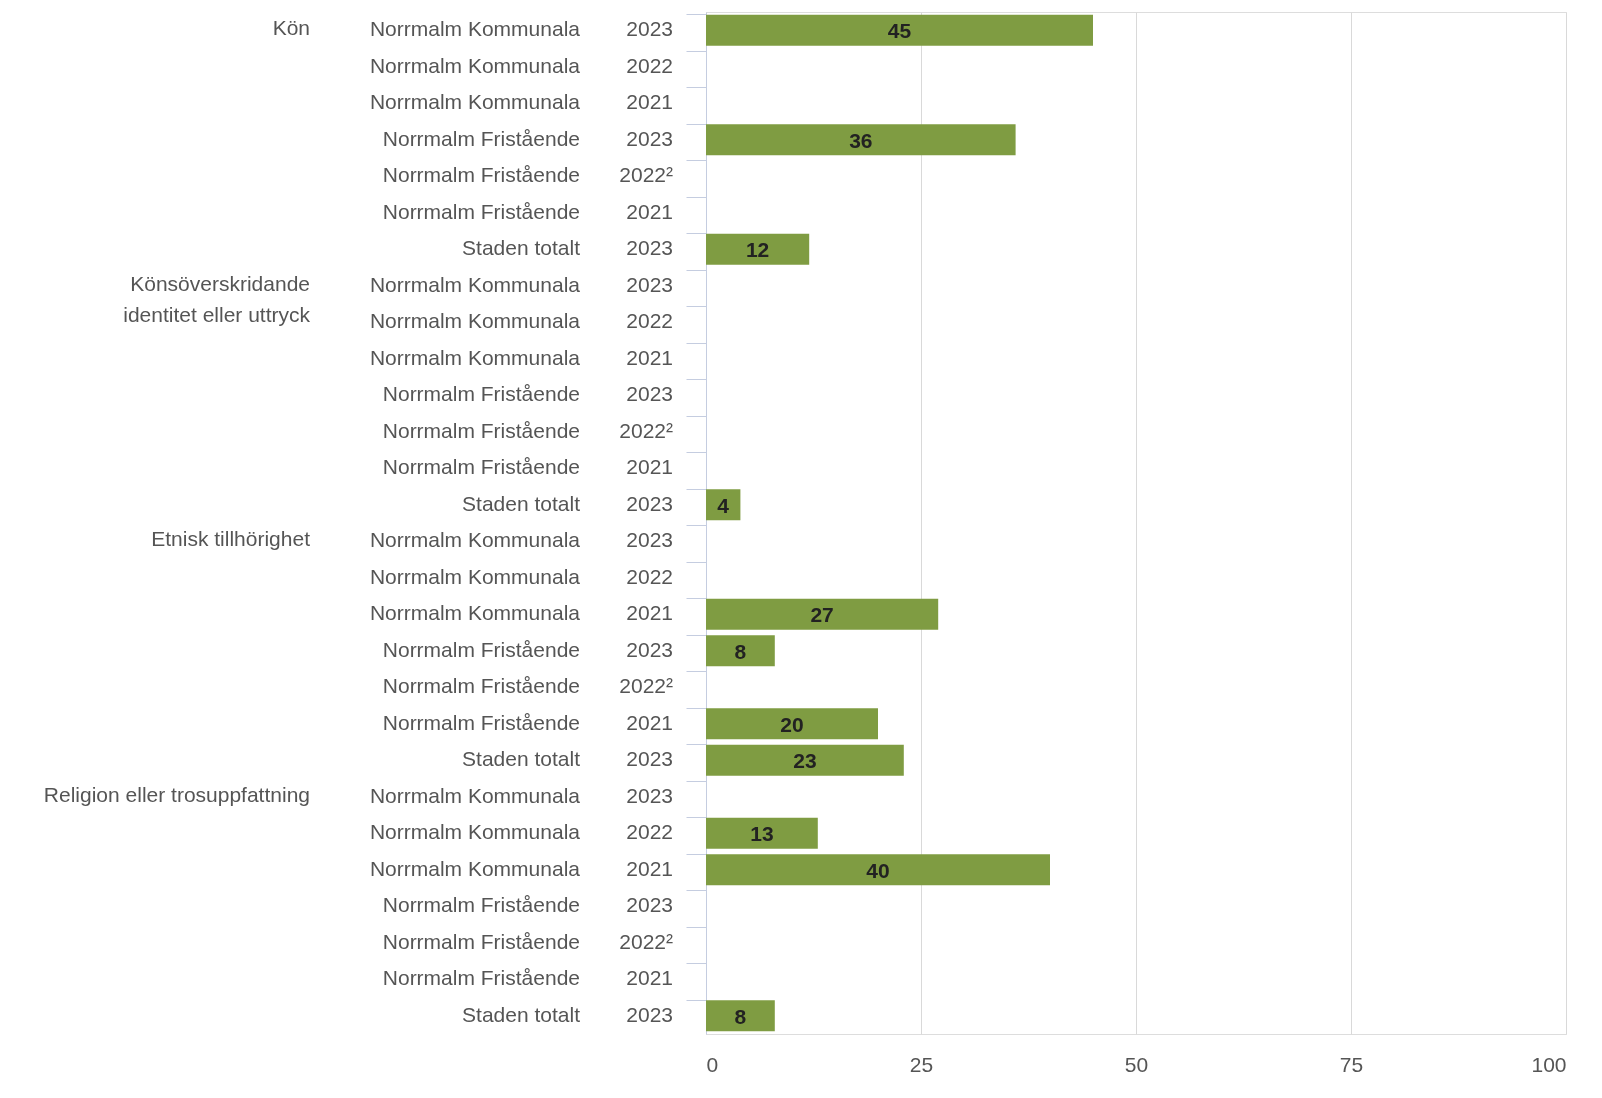 The height and width of the screenshot is (1098, 1602). Describe the element at coordinates (878, 870) in the screenshot. I see `data-label: 40` at that location.